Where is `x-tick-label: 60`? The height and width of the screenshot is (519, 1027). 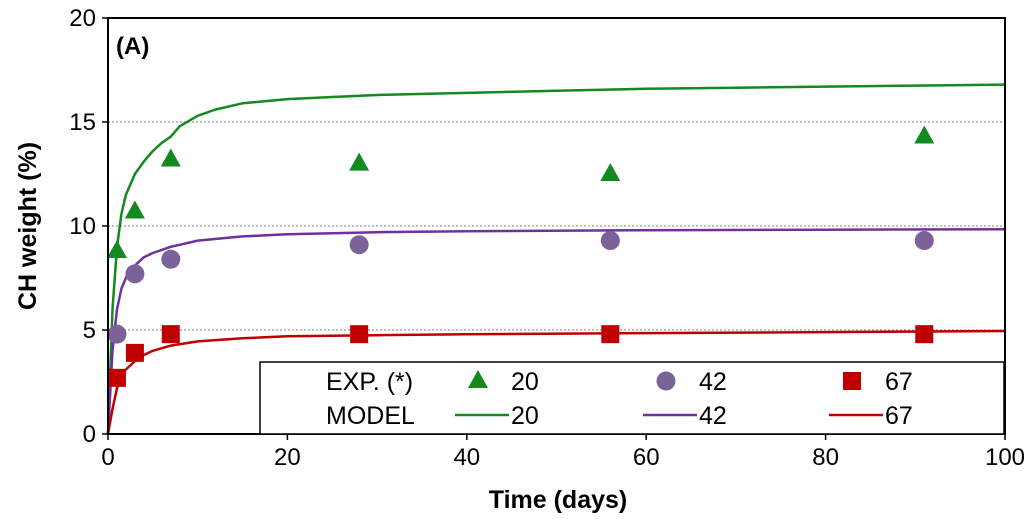
x-tick-label: 60 is located at coordinates (646, 457).